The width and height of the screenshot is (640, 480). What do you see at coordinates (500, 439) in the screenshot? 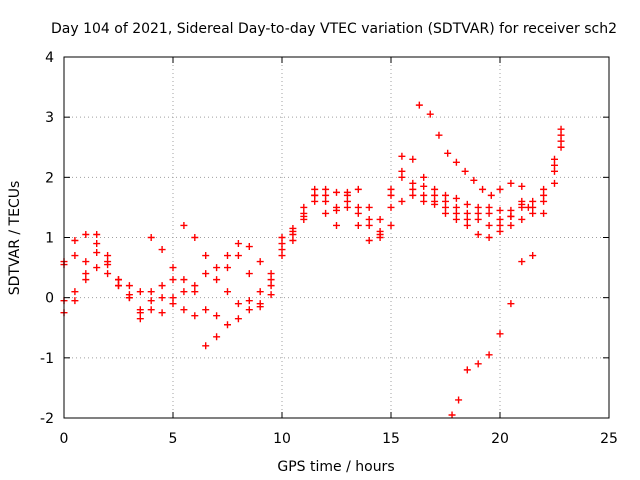
I see `x-tick-label: 20` at bounding box center [500, 439].